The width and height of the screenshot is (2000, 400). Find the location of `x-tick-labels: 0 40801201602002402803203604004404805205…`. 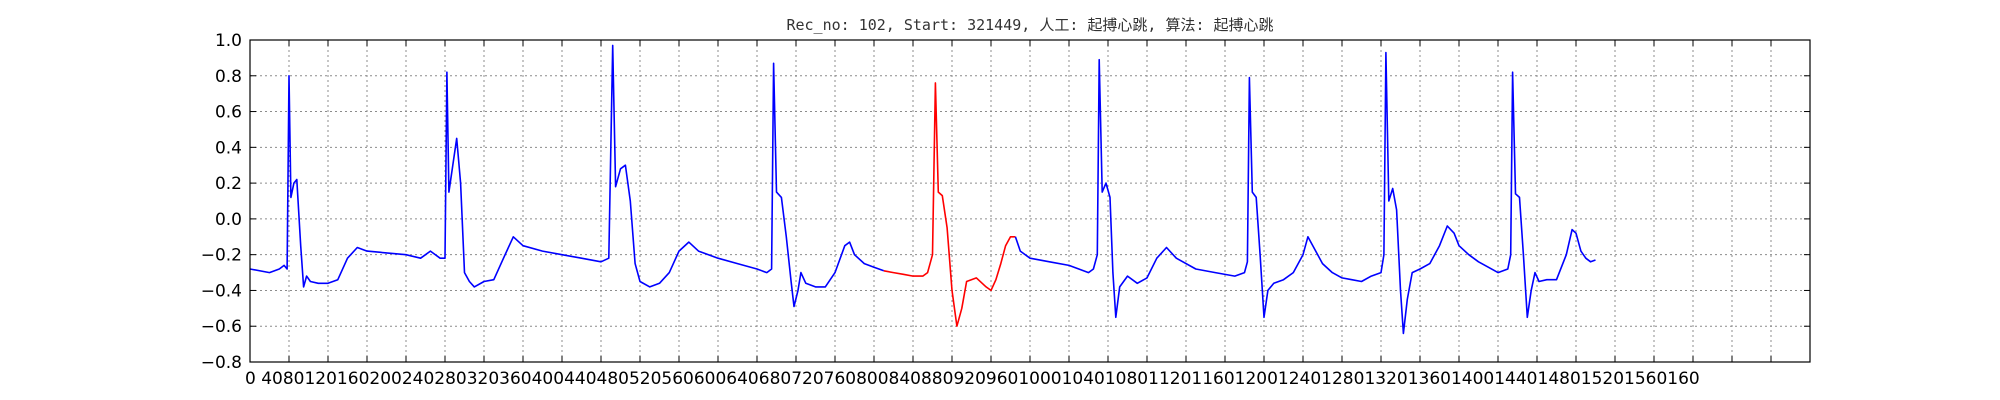

x-tick-labels: 0 40801201602002402803203604004404805205… is located at coordinates (972, 379).